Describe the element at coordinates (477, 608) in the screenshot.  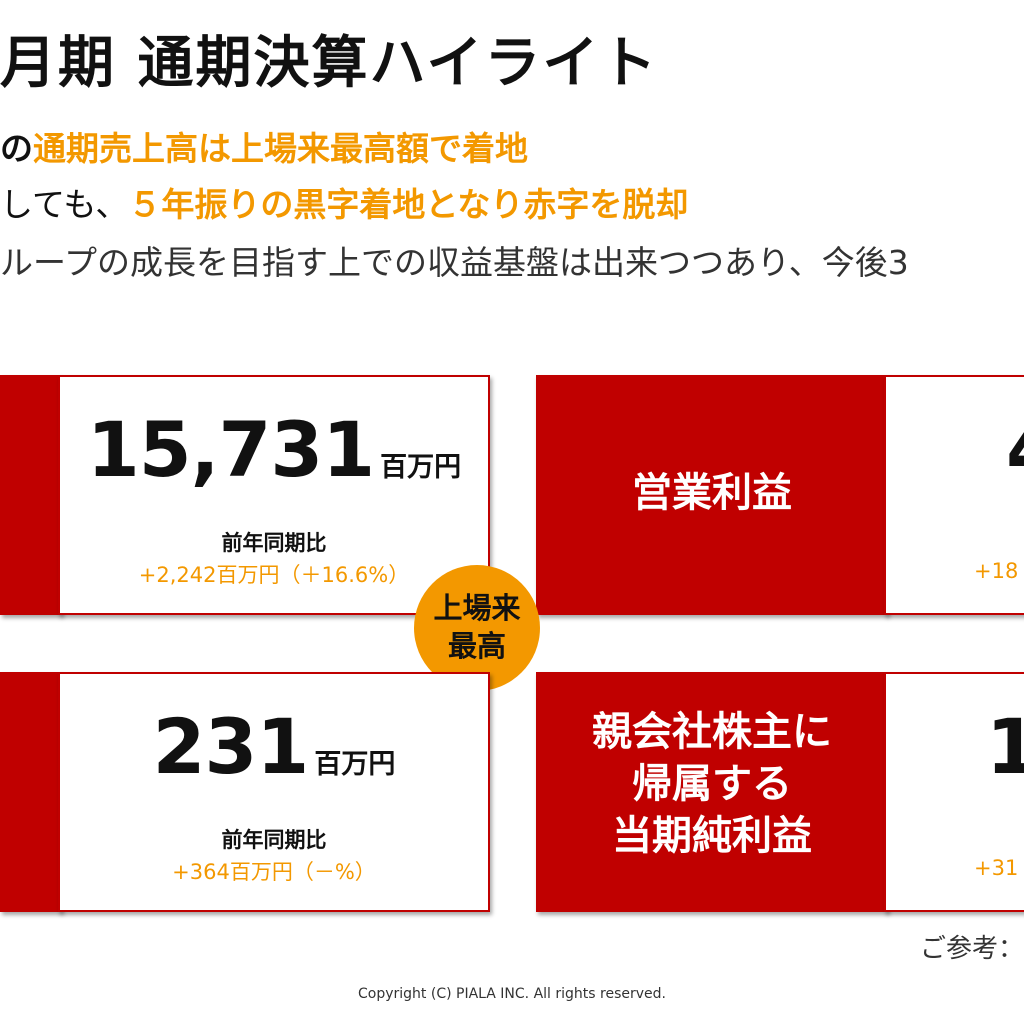
I see `record-high-badge-line1: 上場来` at that location.